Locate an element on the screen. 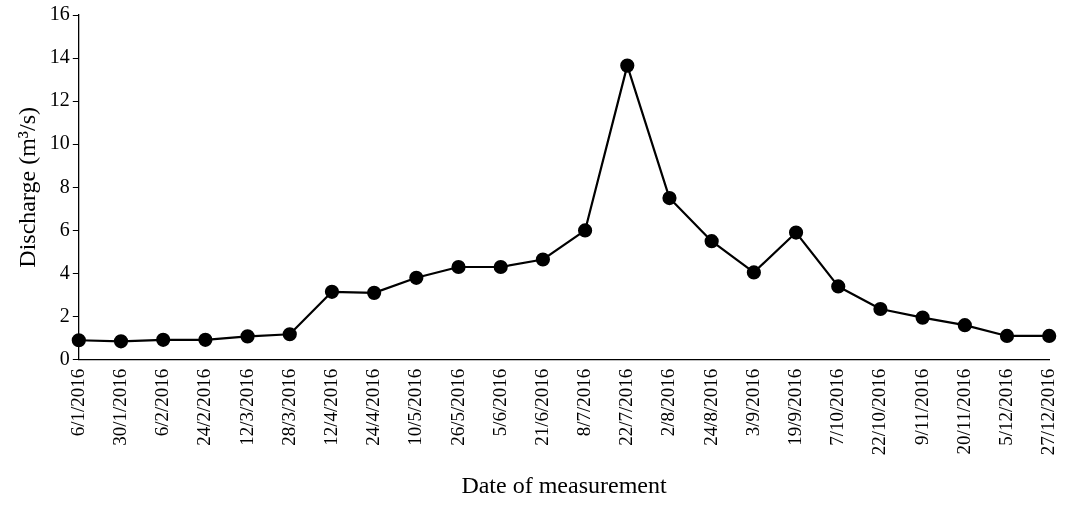 The width and height of the screenshot is (1075, 510). x-tick-label: 2/8/2016 is located at coordinates (668, 402).